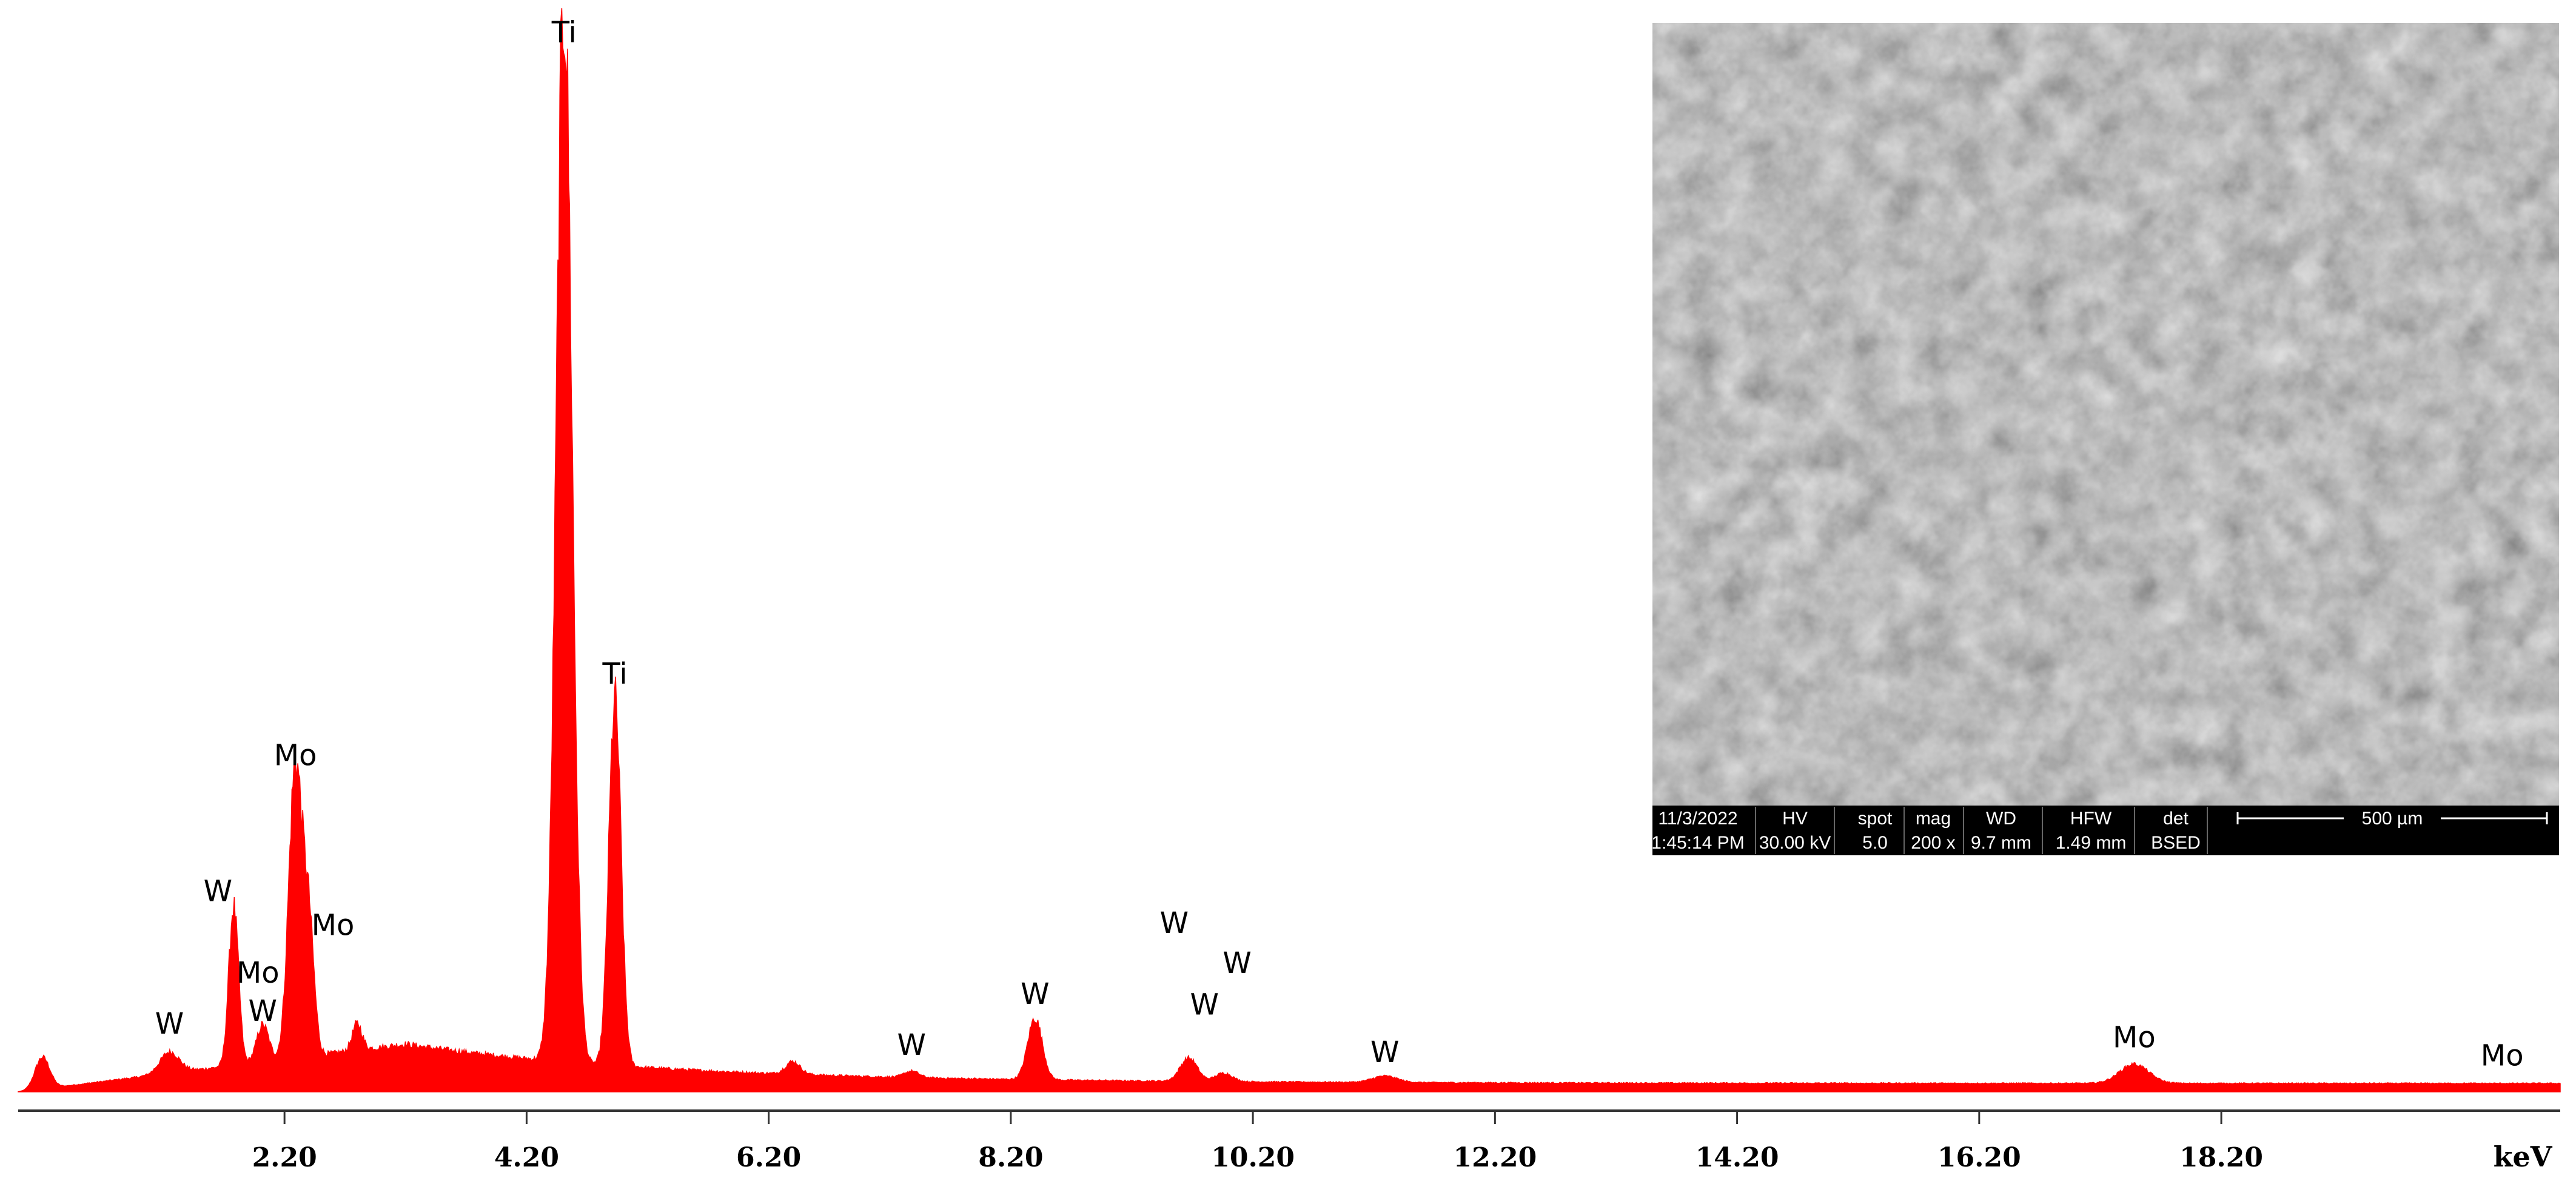  Describe the element at coordinates (1875, 819) in the screenshot. I see `sem-info-header: spot` at that location.